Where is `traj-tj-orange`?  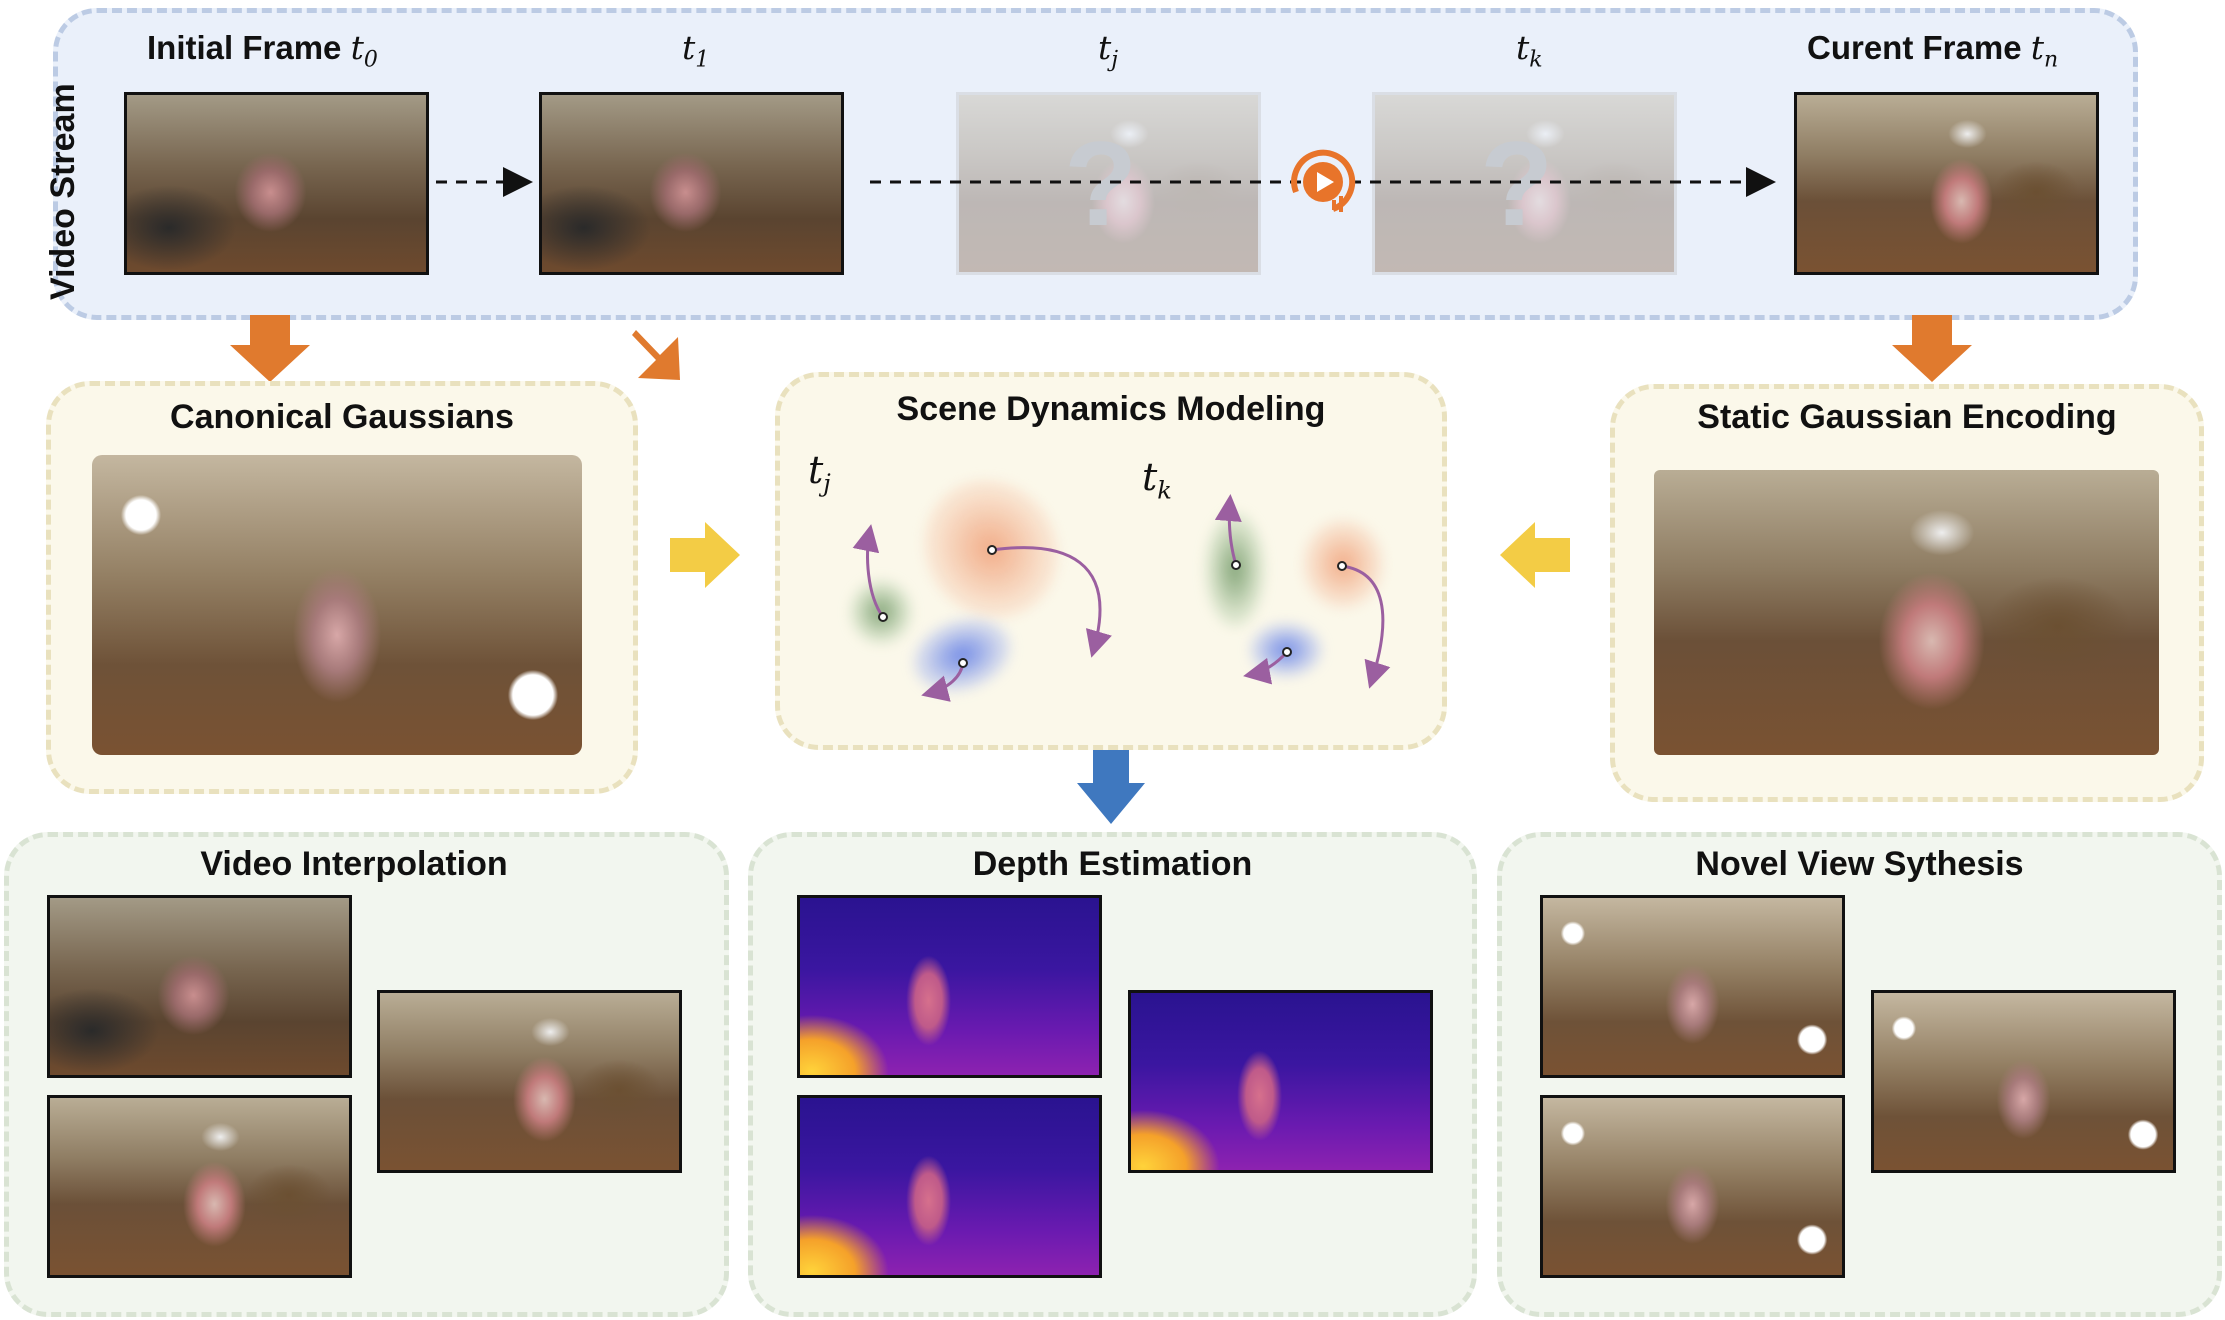
traj-tj-orange is located at coordinates (1051, 602).